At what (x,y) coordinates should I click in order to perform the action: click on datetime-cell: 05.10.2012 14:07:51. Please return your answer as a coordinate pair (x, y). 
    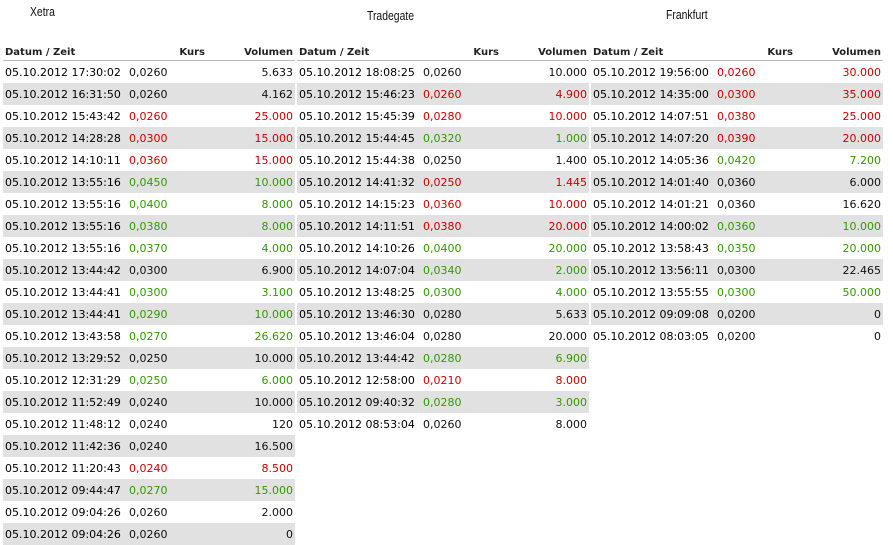
    Looking at the image, I should click on (651, 116).